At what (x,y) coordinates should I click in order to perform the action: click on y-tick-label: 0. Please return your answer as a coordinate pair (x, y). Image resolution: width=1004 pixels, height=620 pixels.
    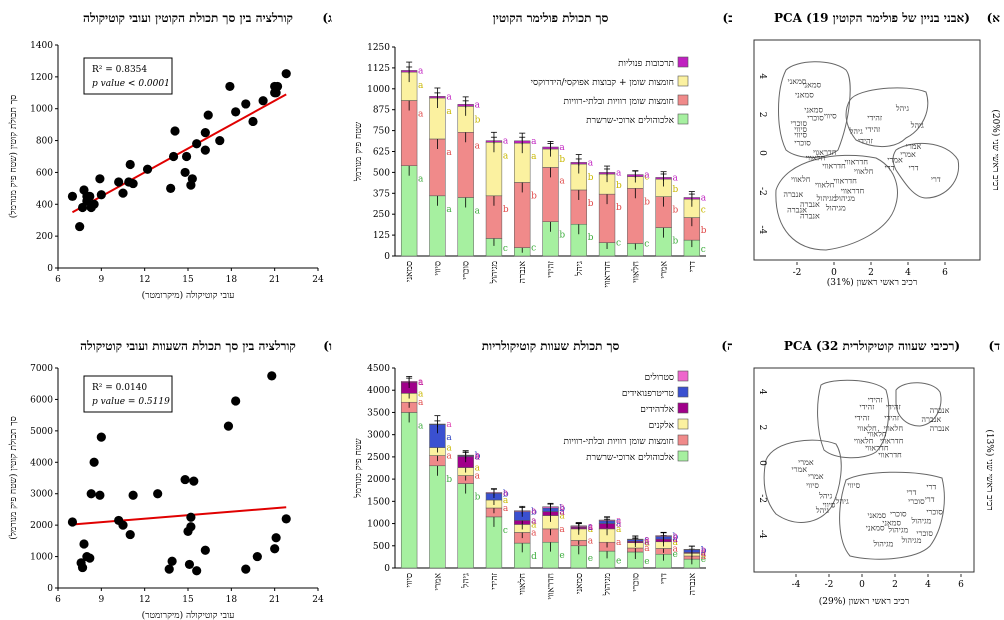
    Looking at the image, I should click on (762, 153).